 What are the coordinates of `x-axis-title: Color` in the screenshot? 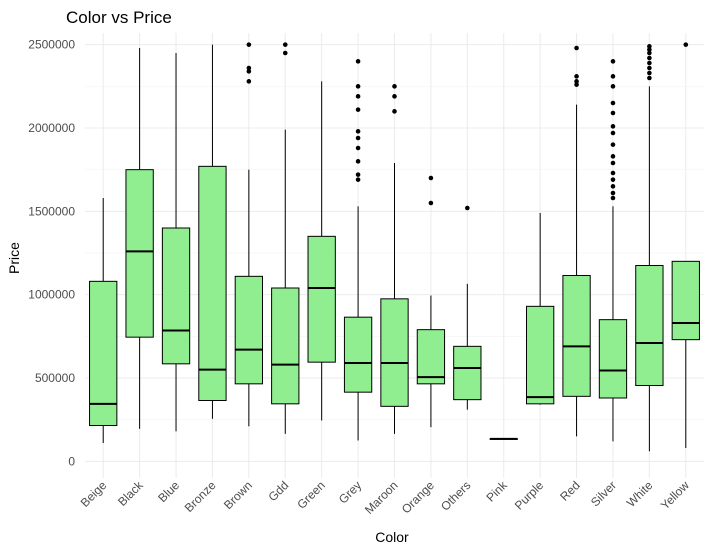 It's located at (392, 537).